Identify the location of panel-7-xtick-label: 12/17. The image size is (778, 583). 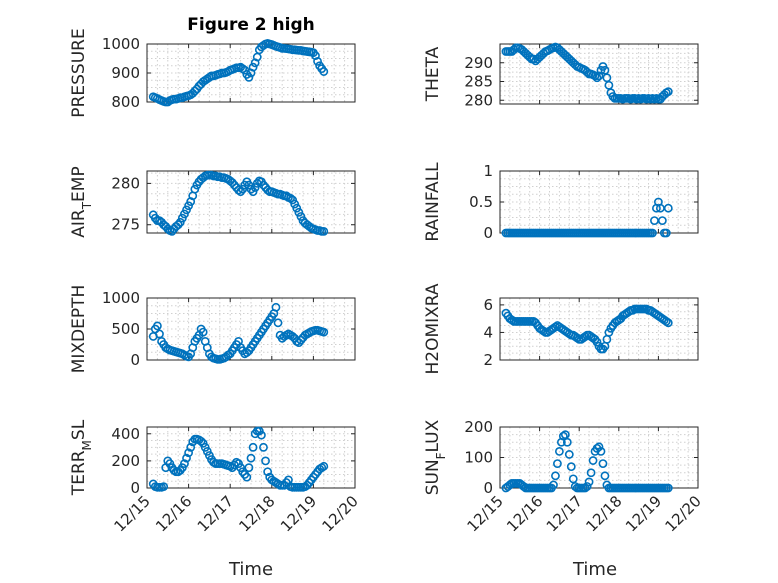
(215, 513).